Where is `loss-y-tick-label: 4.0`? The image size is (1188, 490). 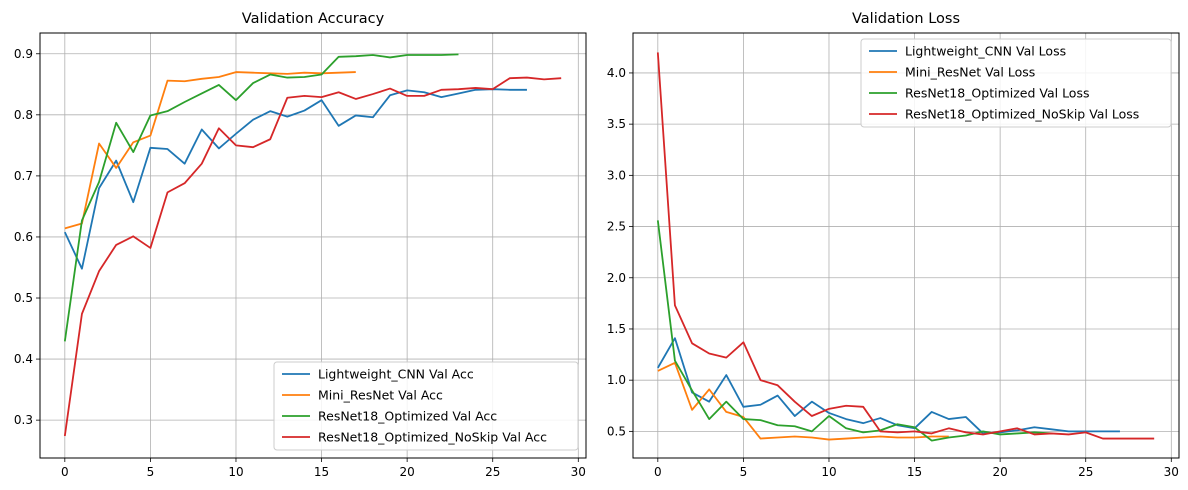 loss-y-tick-label: 4.0 is located at coordinates (616, 73).